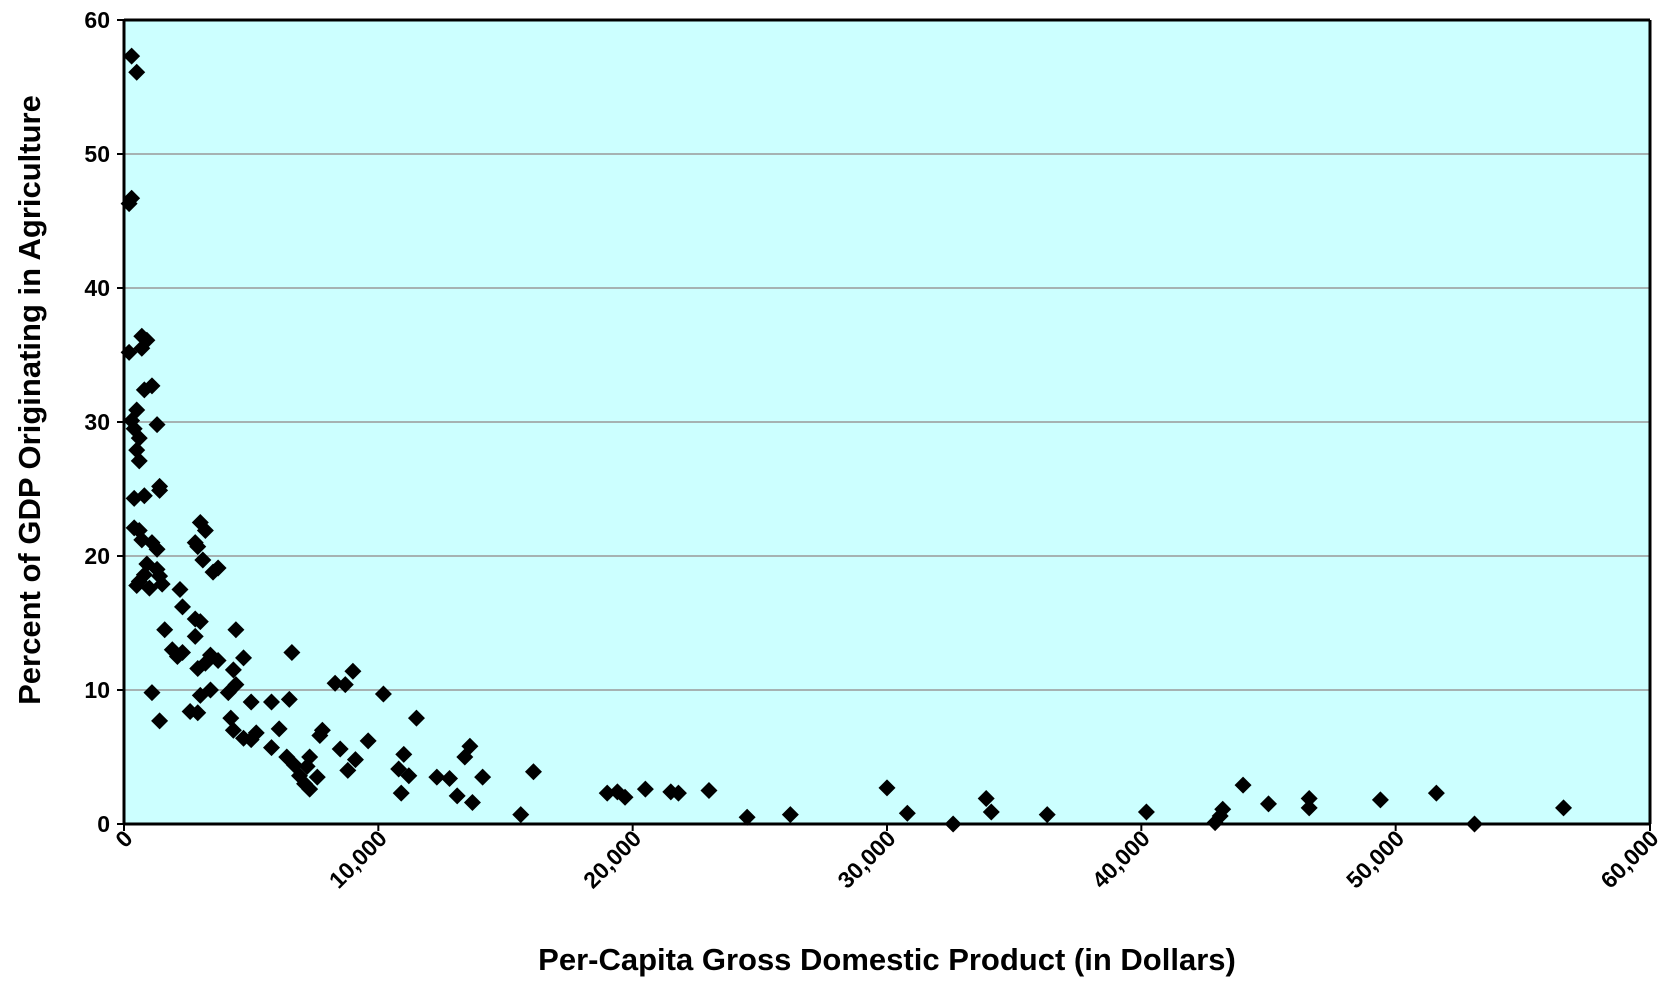  Describe the element at coordinates (1121, 859) in the screenshot. I see `x-tick-label-4: 40,000` at that location.